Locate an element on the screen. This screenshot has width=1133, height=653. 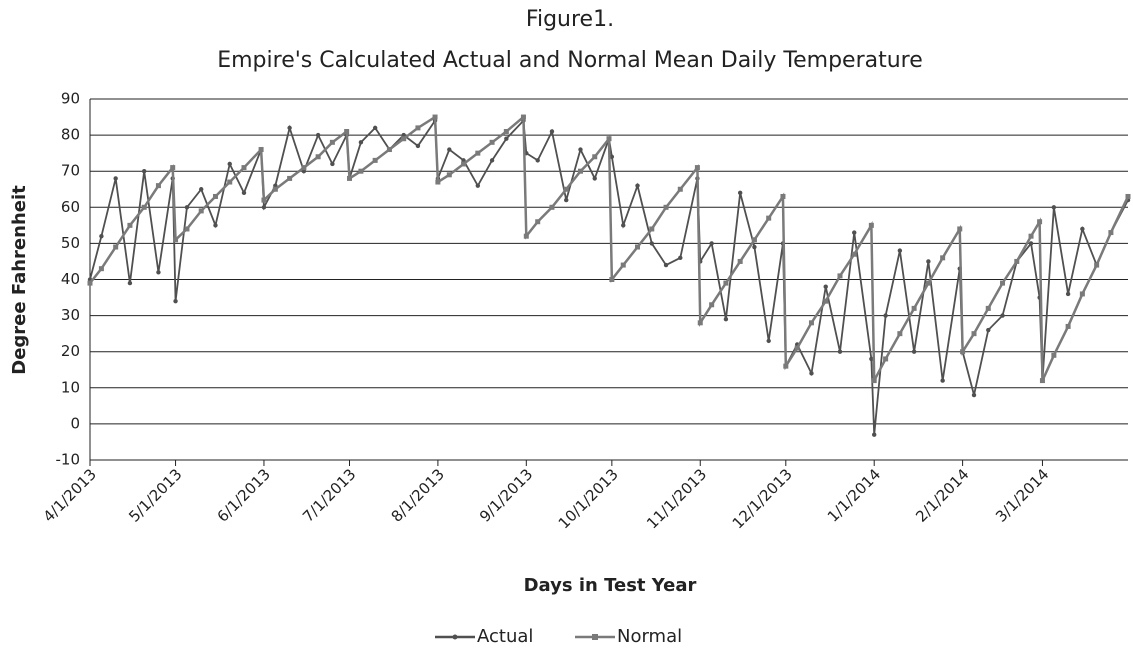
y-tick-label: 80 is located at coordinates (70, 135).